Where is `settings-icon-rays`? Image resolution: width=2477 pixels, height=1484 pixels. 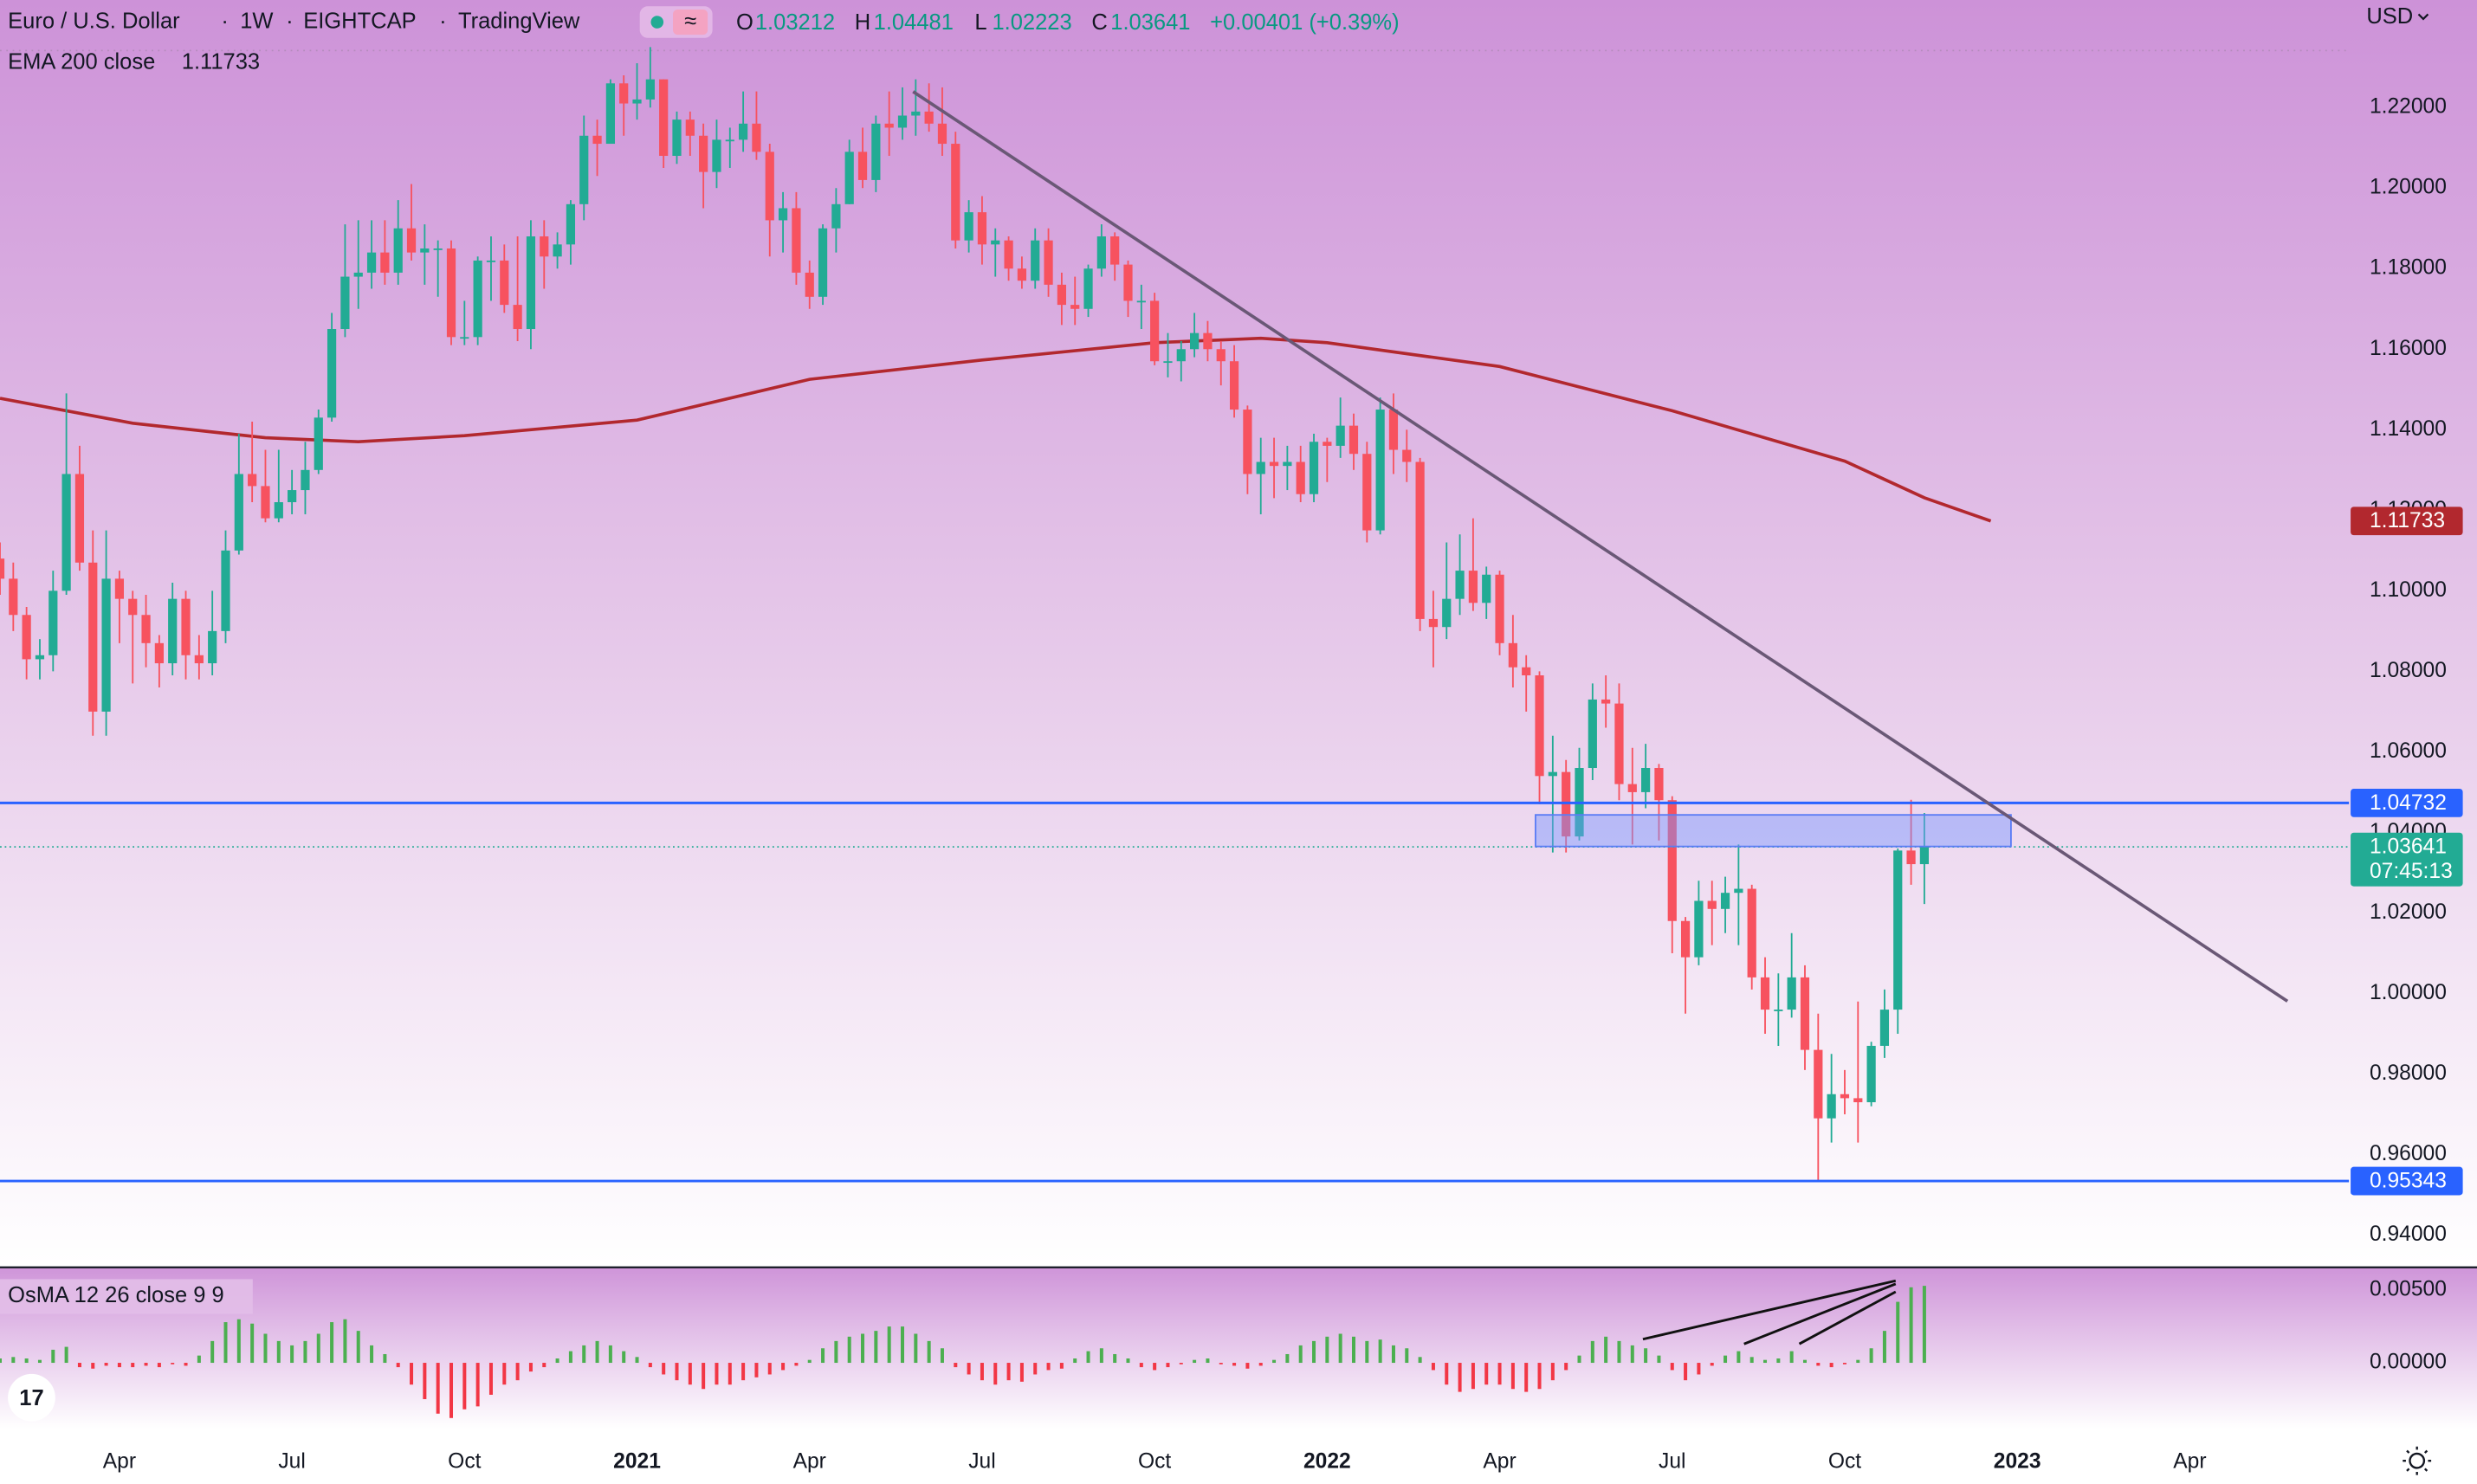
settings-icon-rays is located at coordinates (2417, 1460).